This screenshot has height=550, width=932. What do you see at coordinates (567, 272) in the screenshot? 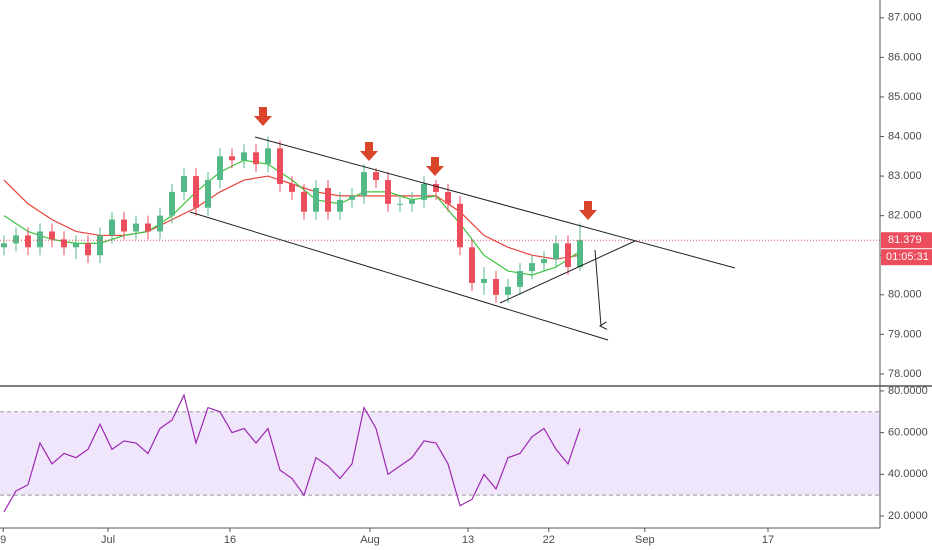
I see `wedge-line` at bounding box center [567, 272].